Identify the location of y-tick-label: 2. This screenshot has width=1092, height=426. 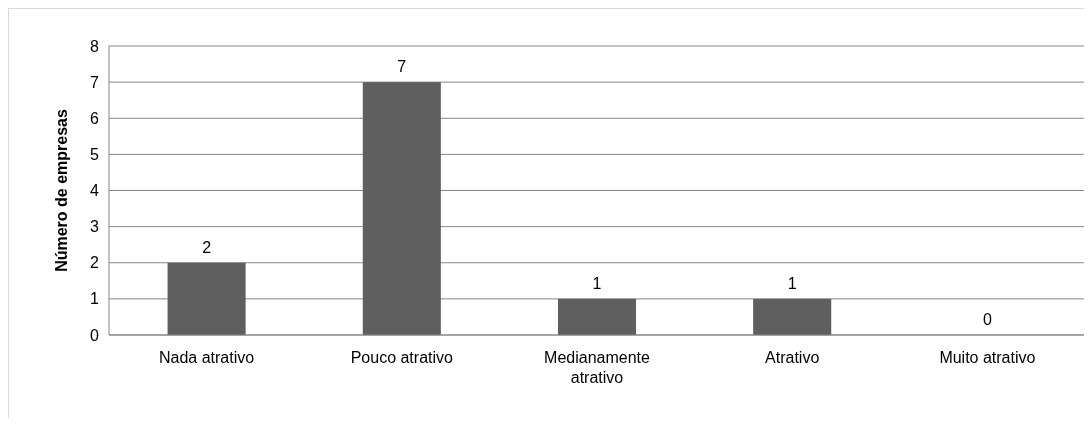
(95, 263).